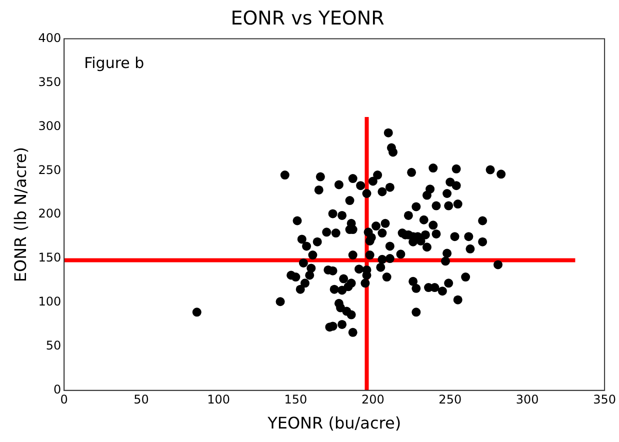 This screenshot has width=619, height=442. I want to click on y-tick-label: 350, so click(50, 81).